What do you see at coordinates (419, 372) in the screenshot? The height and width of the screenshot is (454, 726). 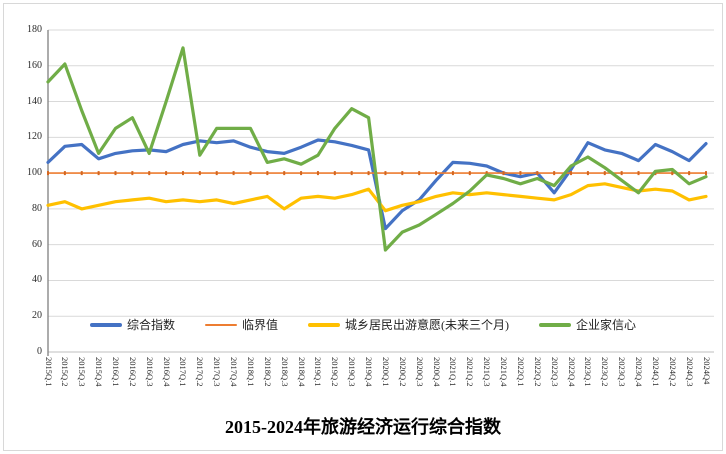 I see `x-tick-label-2020Q.3: 2020Q.3` at bounding box center [419, 372].